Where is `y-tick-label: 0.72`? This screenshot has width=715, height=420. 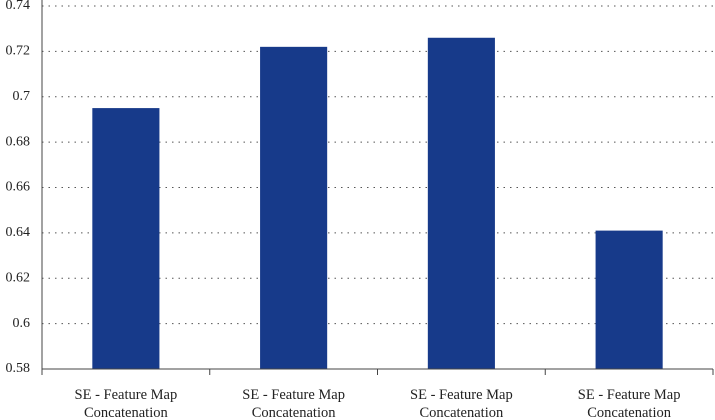
y-tick-label: 0.72 is located at coordinates (18, 51).